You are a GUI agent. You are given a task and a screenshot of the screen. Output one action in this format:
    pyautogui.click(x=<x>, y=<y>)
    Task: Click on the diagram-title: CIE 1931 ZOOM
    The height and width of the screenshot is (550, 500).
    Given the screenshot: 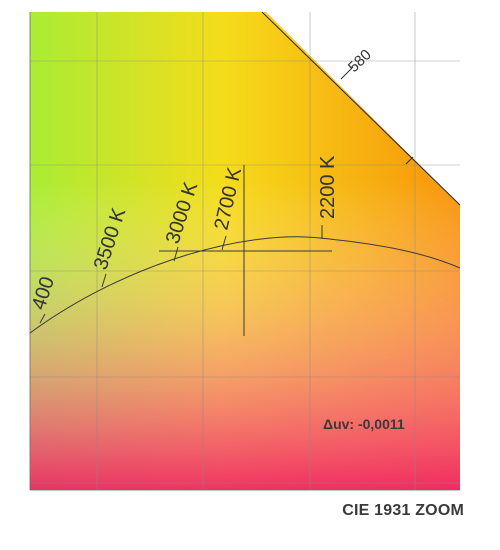 What is the action you would take?
    pyautogui.click(x=403, y=510)
    